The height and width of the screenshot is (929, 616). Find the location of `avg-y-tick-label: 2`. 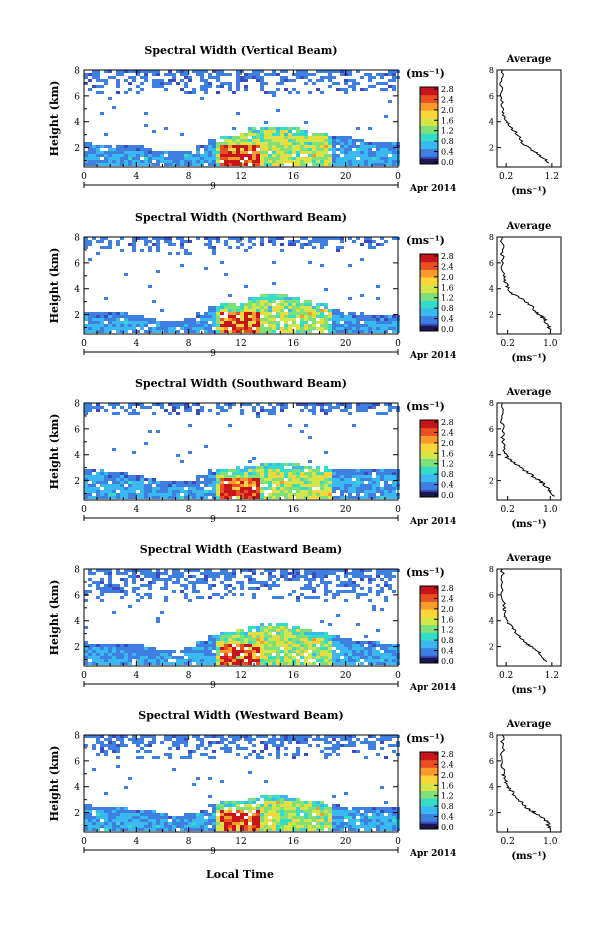

avg-y-tick-label: 2 is located at coordinates (491, 148).